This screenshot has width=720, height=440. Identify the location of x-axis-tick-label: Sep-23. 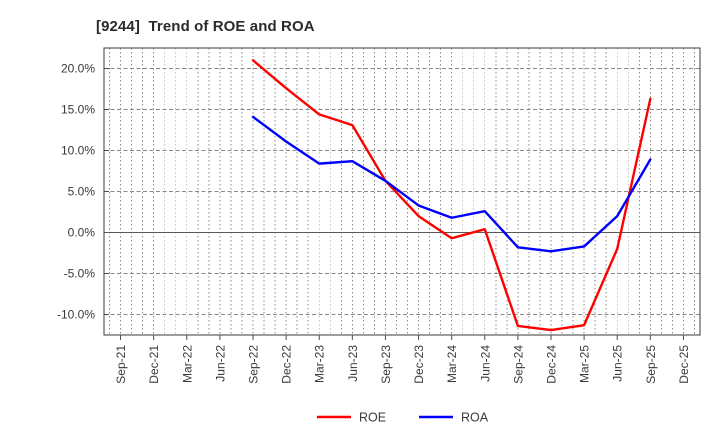
(386, 364).